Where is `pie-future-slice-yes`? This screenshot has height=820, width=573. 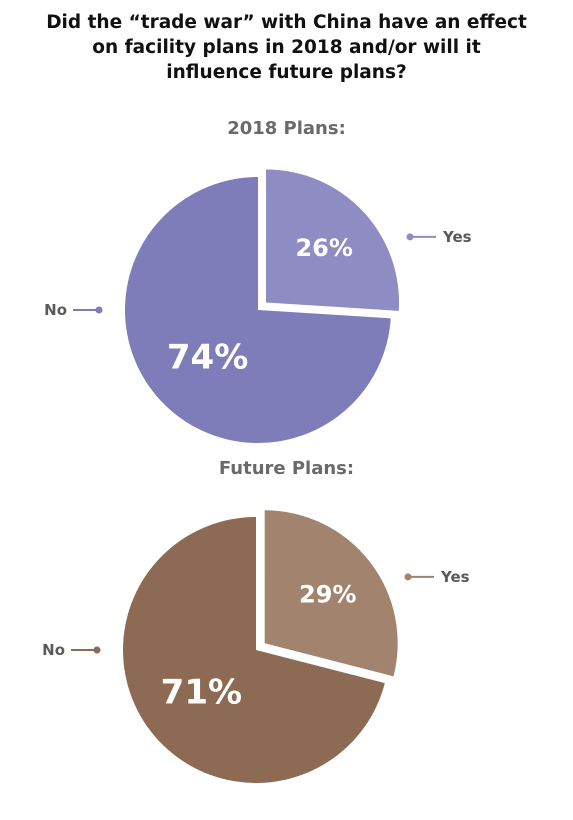
pie-future-slice-yes is located at coordinates (331, 593).